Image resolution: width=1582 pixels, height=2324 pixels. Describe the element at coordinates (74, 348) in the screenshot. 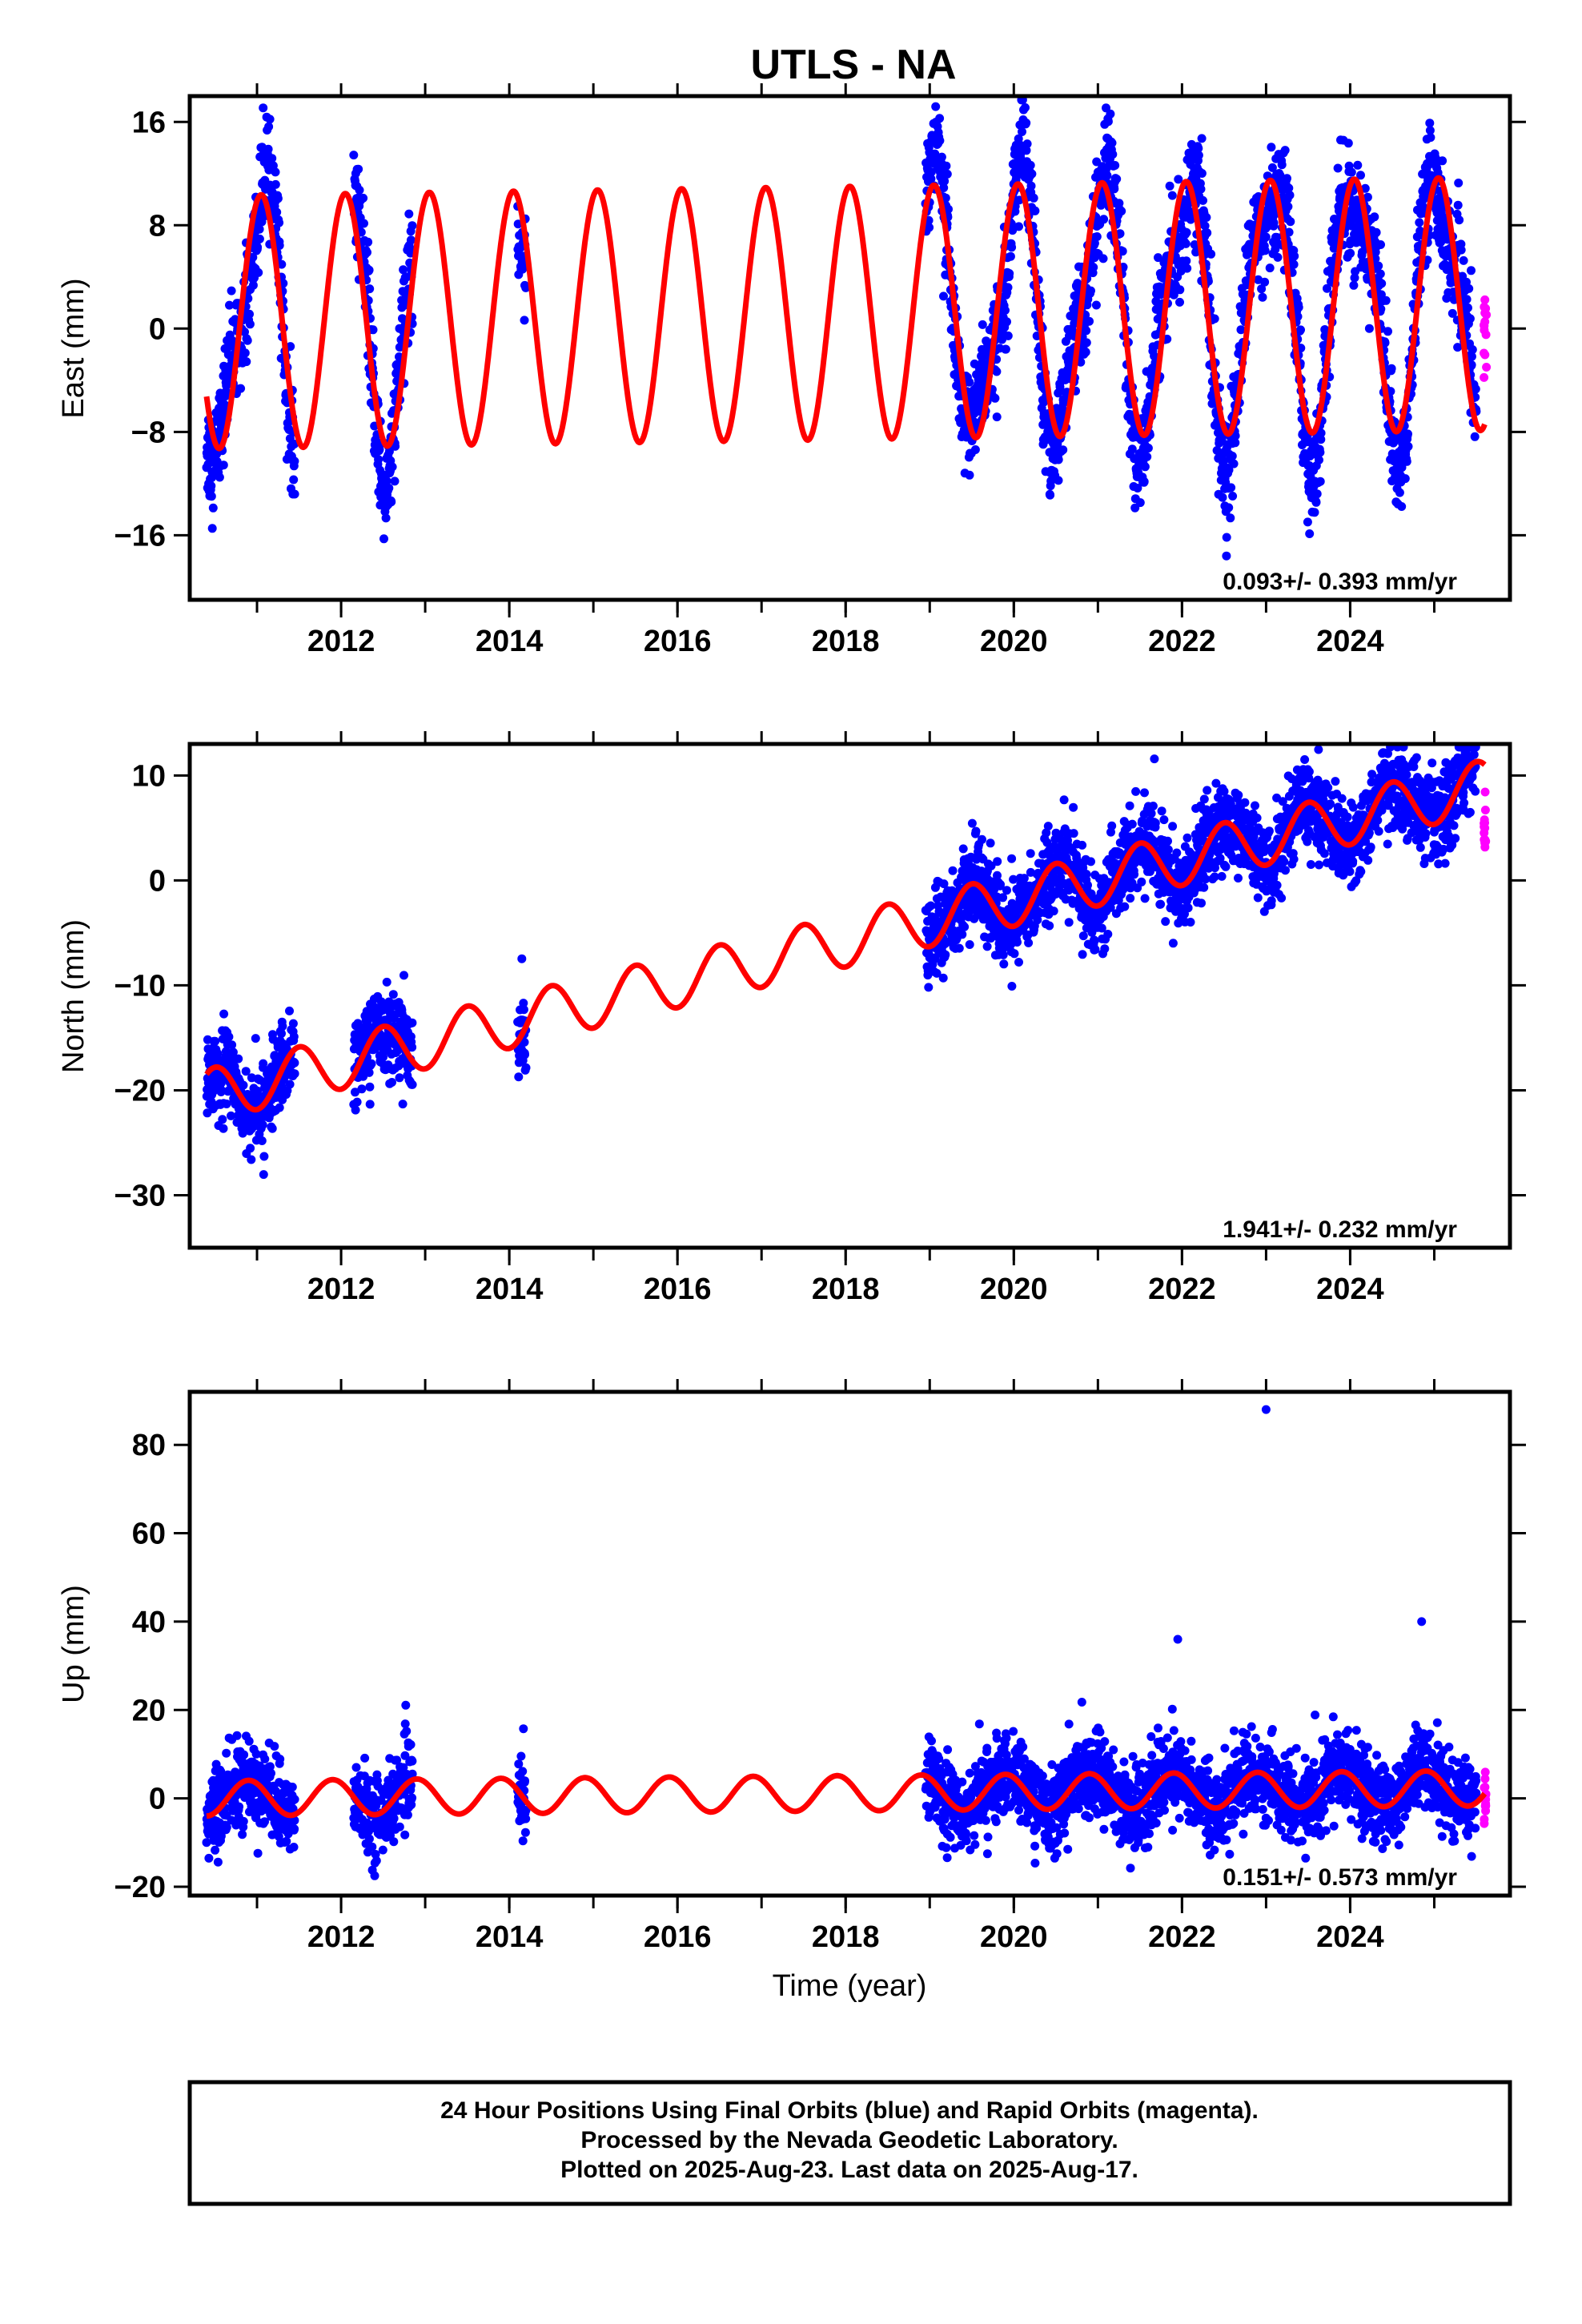

I see `east-y-axis-label: East (mm)` at that location.